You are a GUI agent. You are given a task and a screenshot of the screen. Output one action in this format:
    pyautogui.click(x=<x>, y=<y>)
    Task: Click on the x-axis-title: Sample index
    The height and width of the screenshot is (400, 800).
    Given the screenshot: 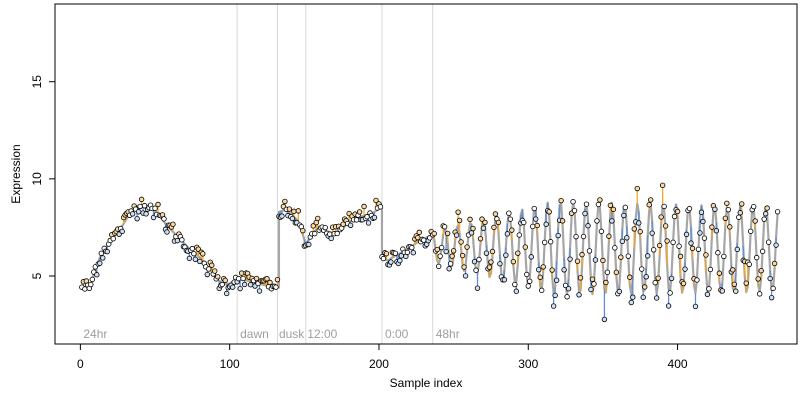 What is the action you would take?
    pyautogui.click(x=426, y=383)
    